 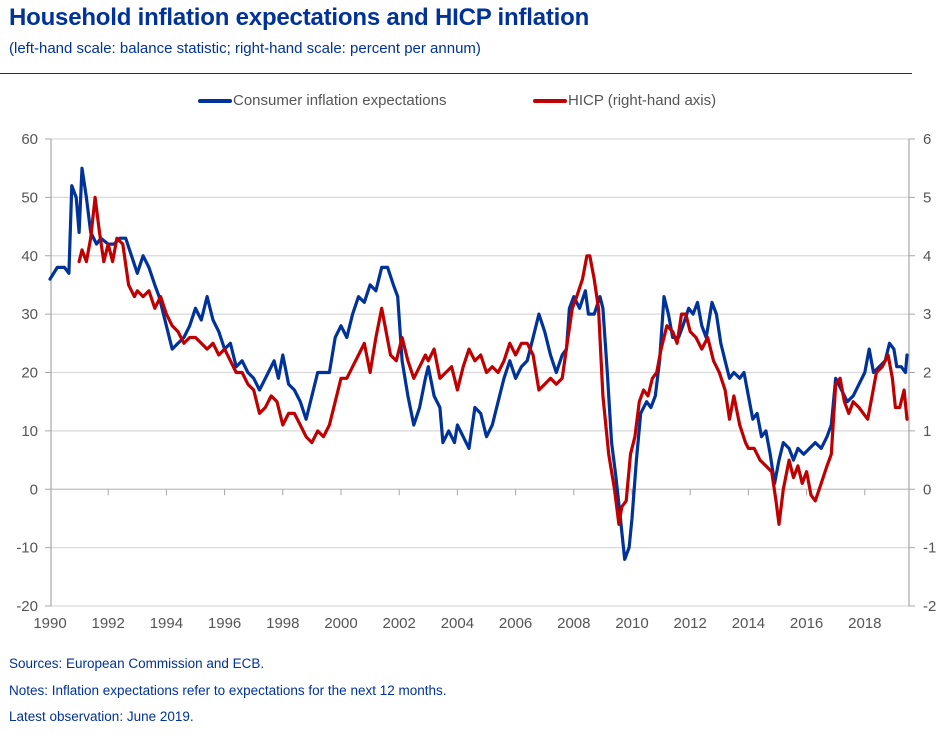 What do you see at coordinates (282, 623) in the screenshot?
I see `x-tick-label: 1998` at bounding box center [282, 623].